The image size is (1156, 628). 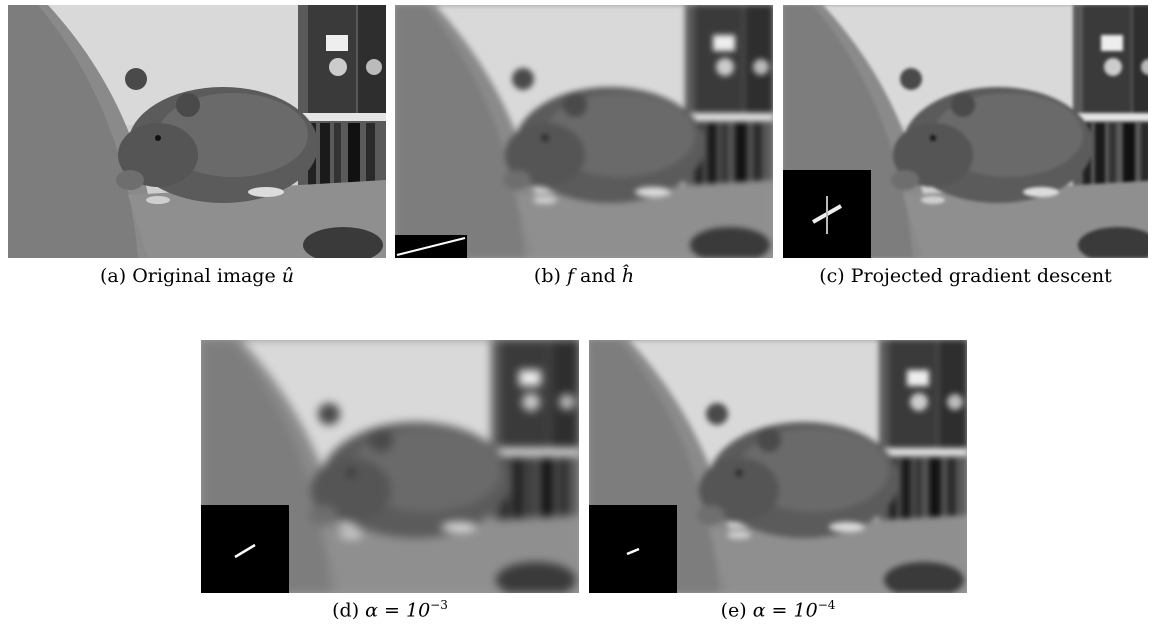 What do you see at coordinates (778, 610) in the screenshot?
I see `caption-e: (e) α = 10−4` at bounding box center [778, 610].